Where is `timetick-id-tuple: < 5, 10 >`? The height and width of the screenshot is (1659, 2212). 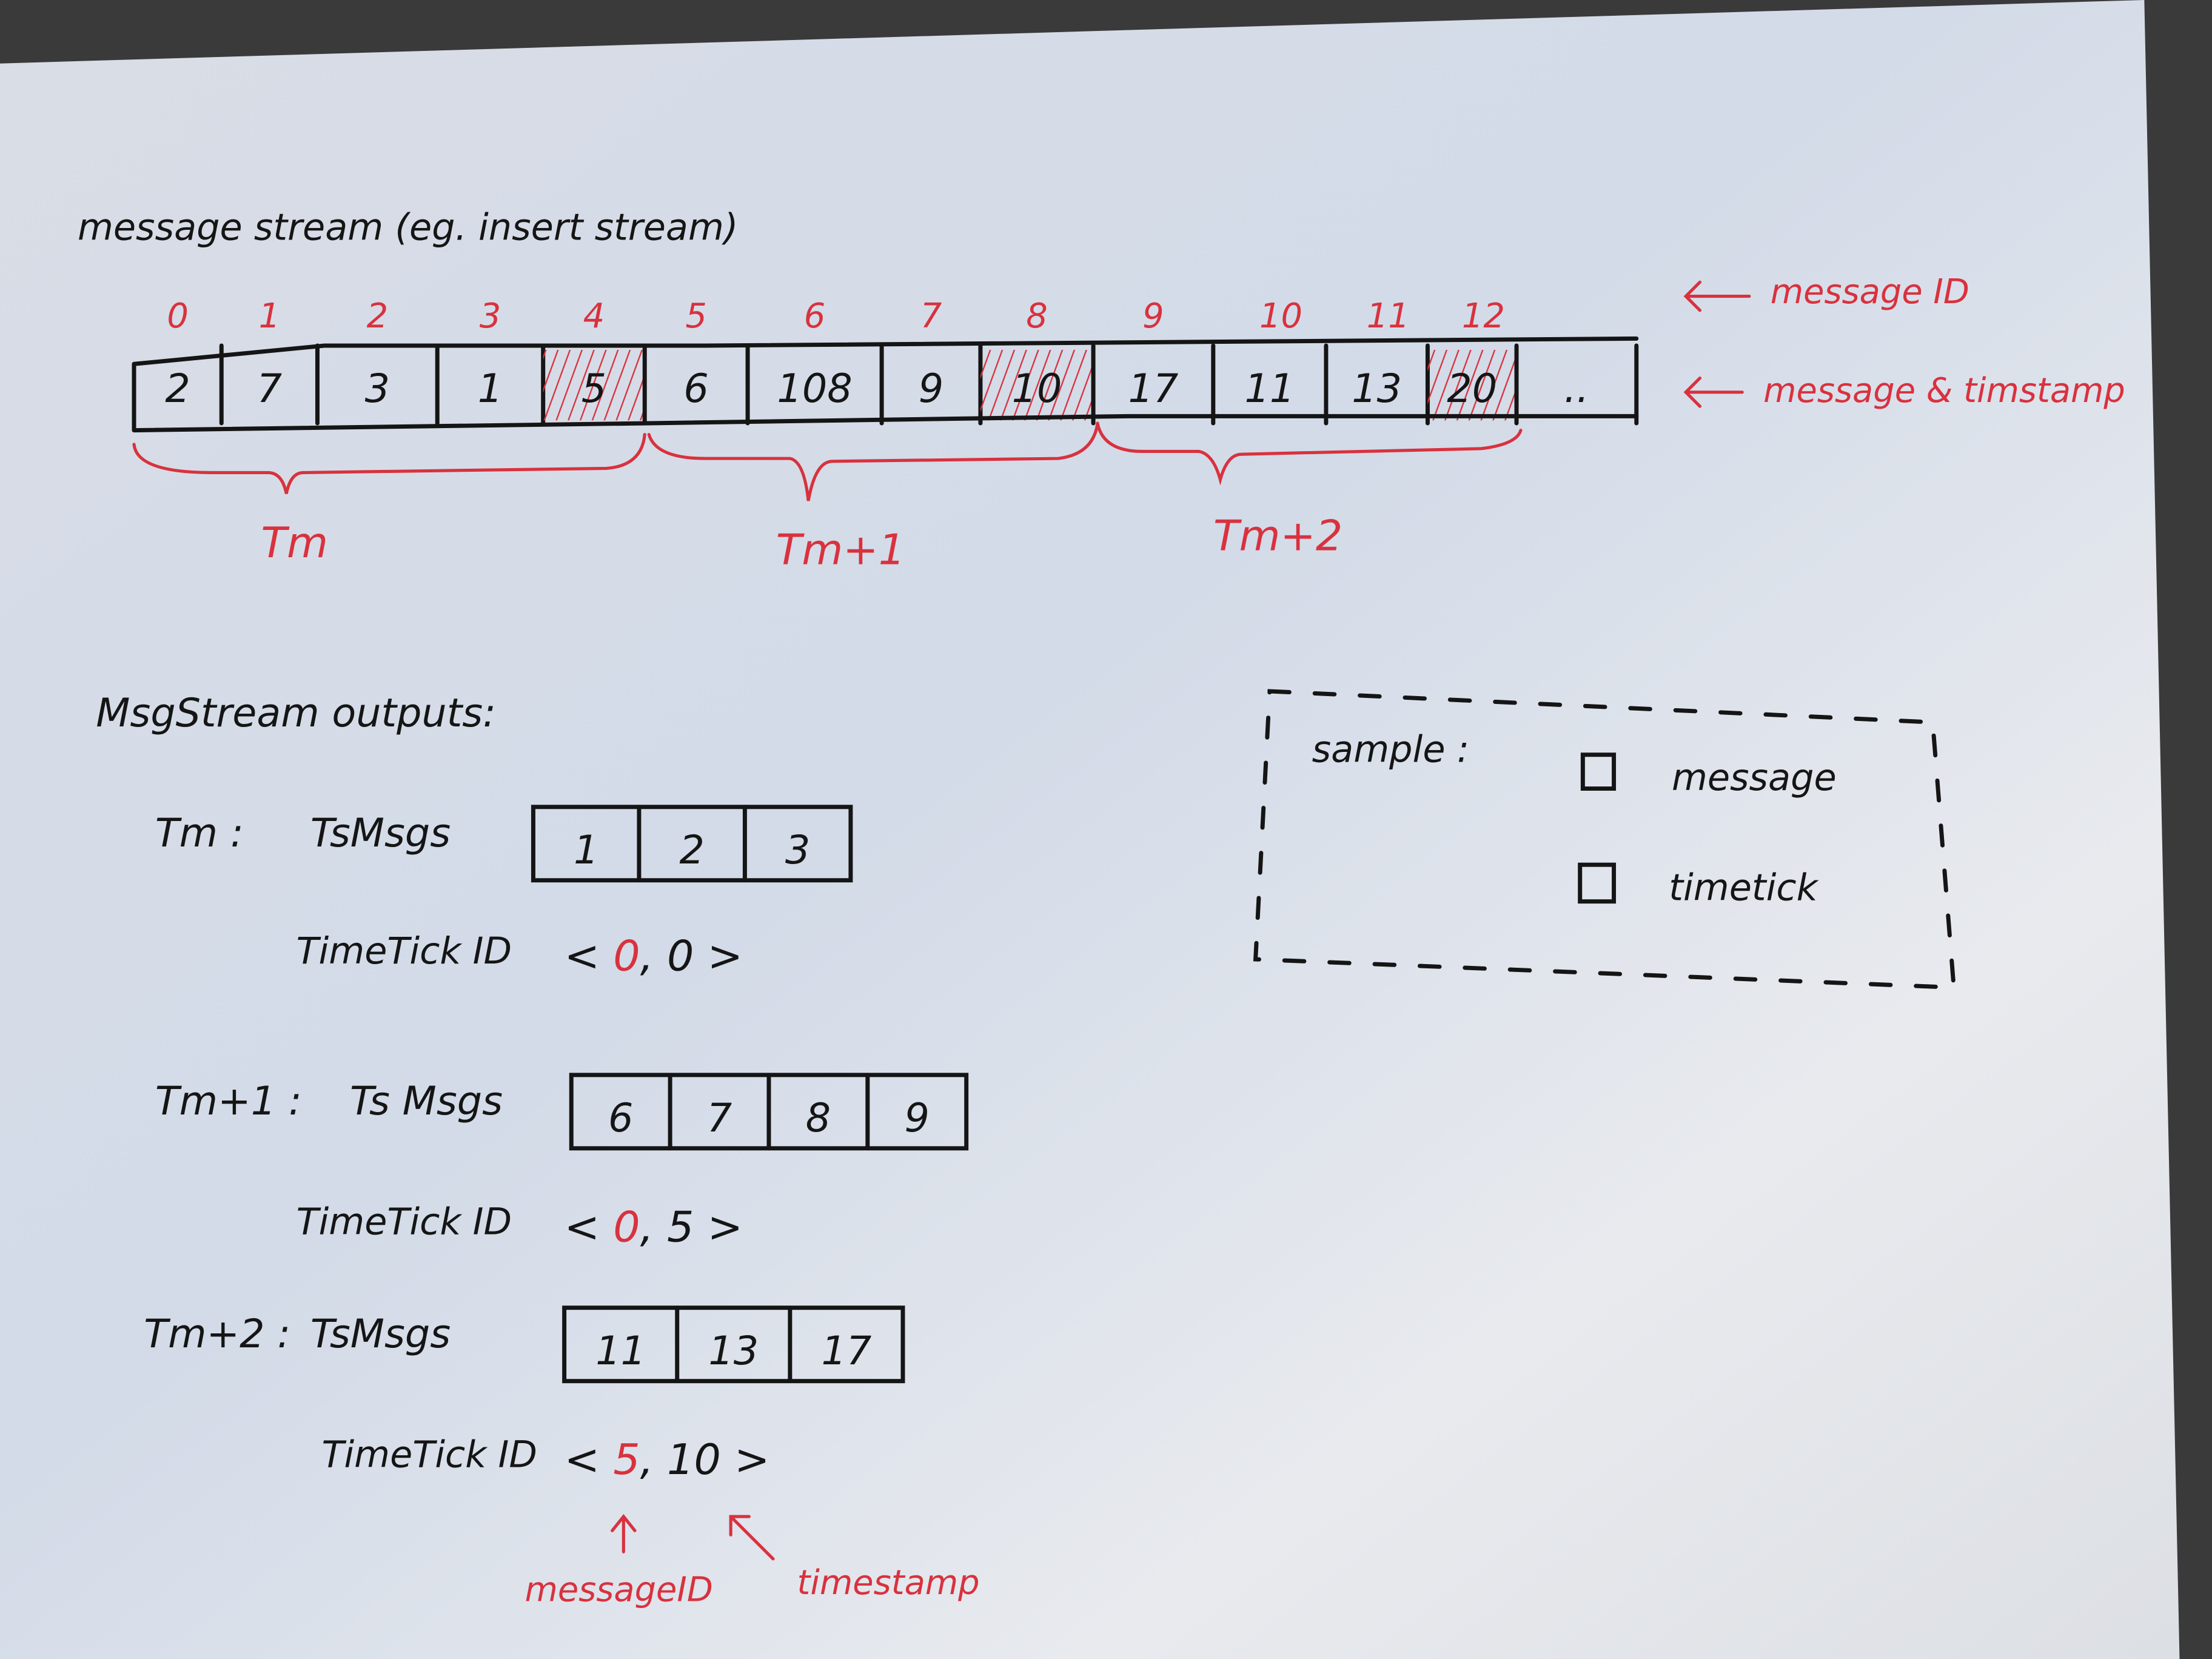 timetick-id-tuple: < 5, 10 > is located at coordinates (668, 1459).